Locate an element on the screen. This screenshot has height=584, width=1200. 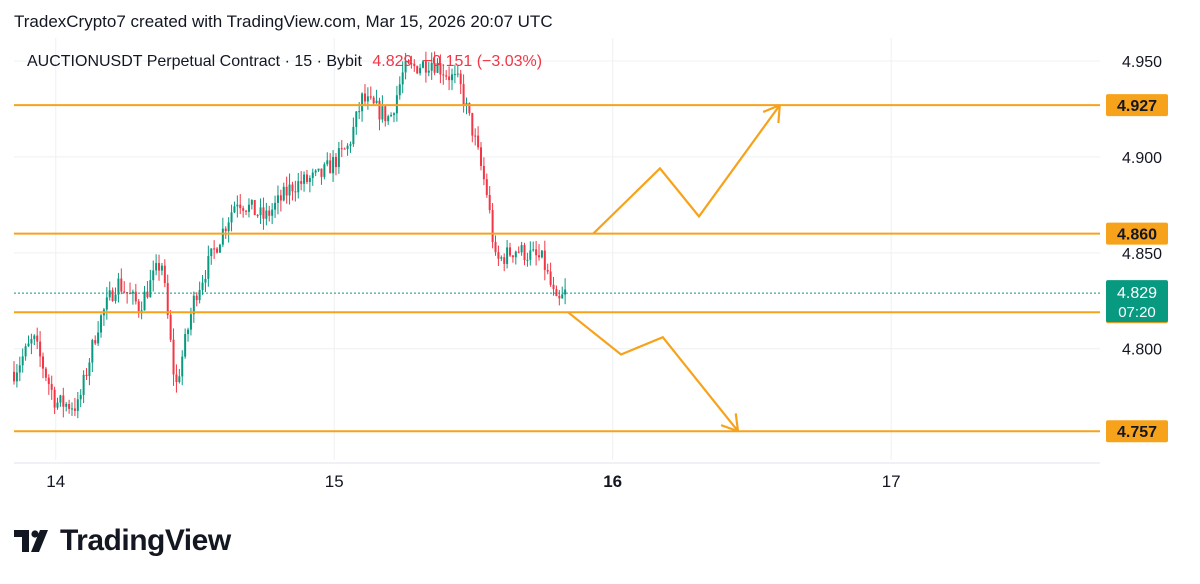
level-price-badge is located at coordinates (1137, 233).